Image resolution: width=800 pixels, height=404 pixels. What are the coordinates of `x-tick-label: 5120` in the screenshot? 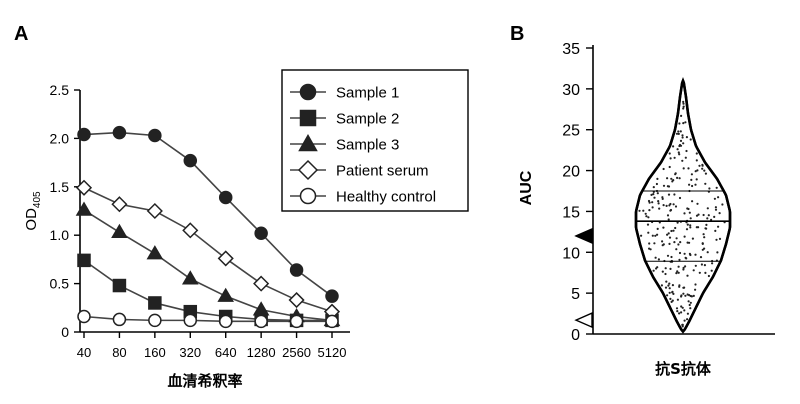 It's located at (332, 352).